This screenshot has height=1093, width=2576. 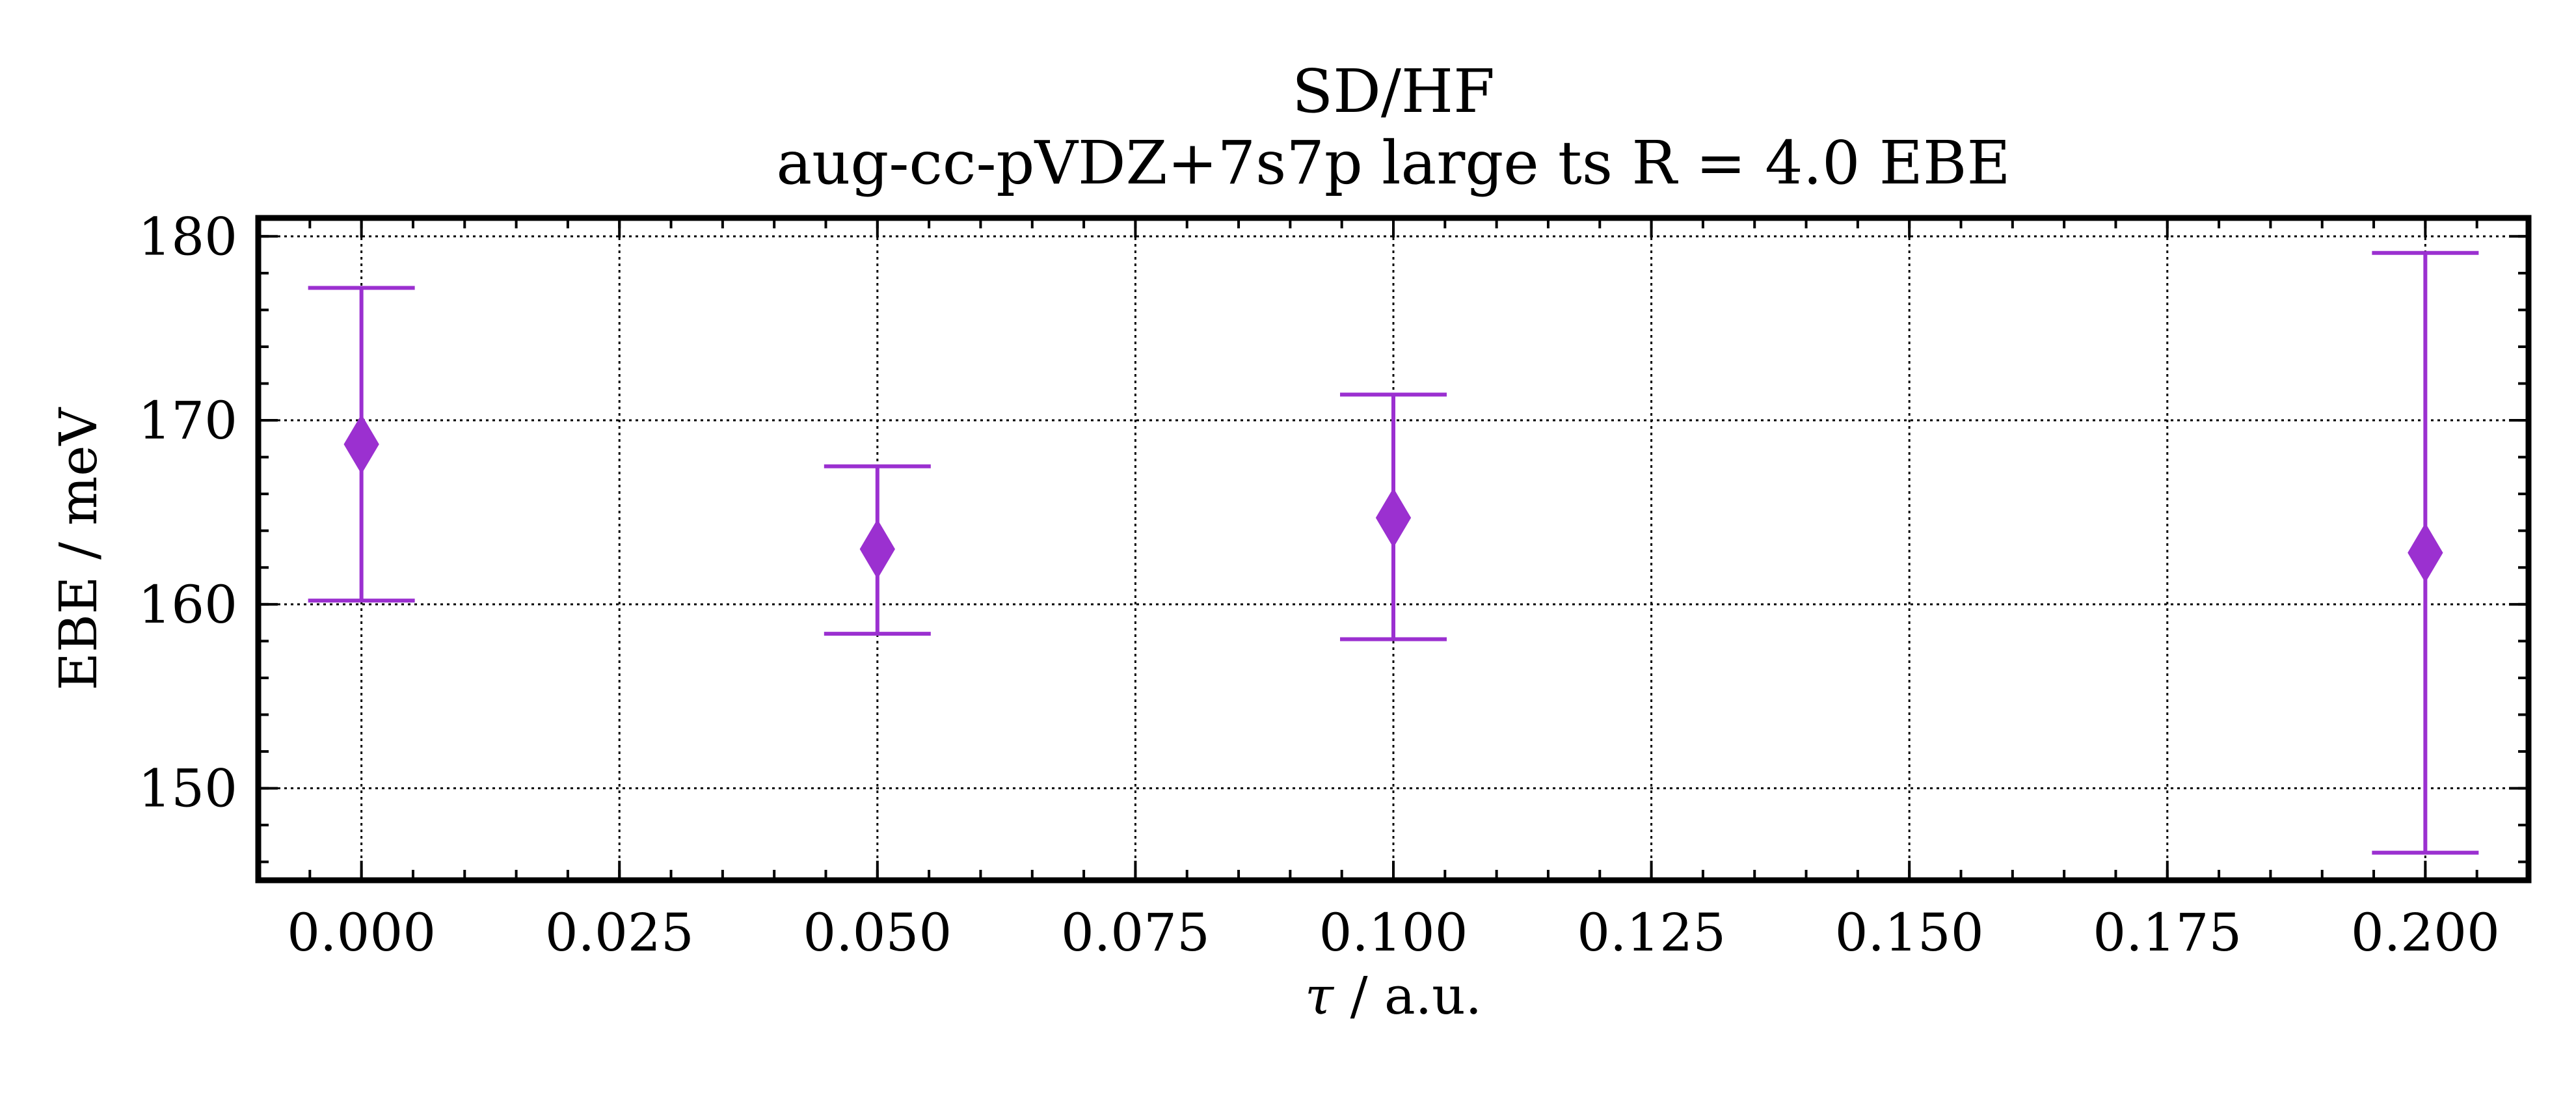 I want to click on x-axis-label: τ / a.u., so click(x=1393, y=996).